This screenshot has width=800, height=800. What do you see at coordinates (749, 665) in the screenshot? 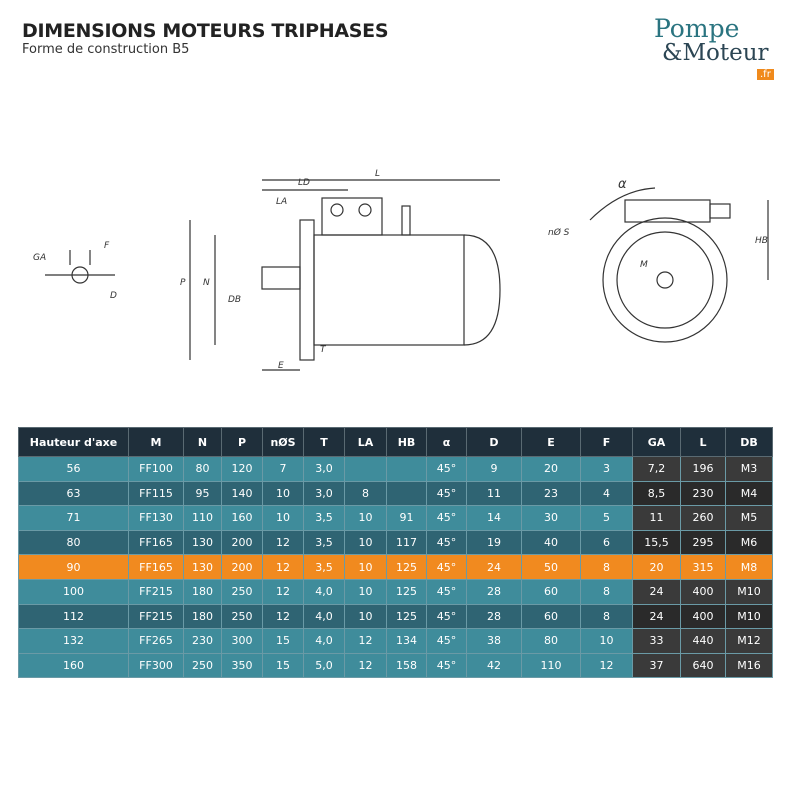
I see `table-cell: M16` at bounding box center [749, 665].